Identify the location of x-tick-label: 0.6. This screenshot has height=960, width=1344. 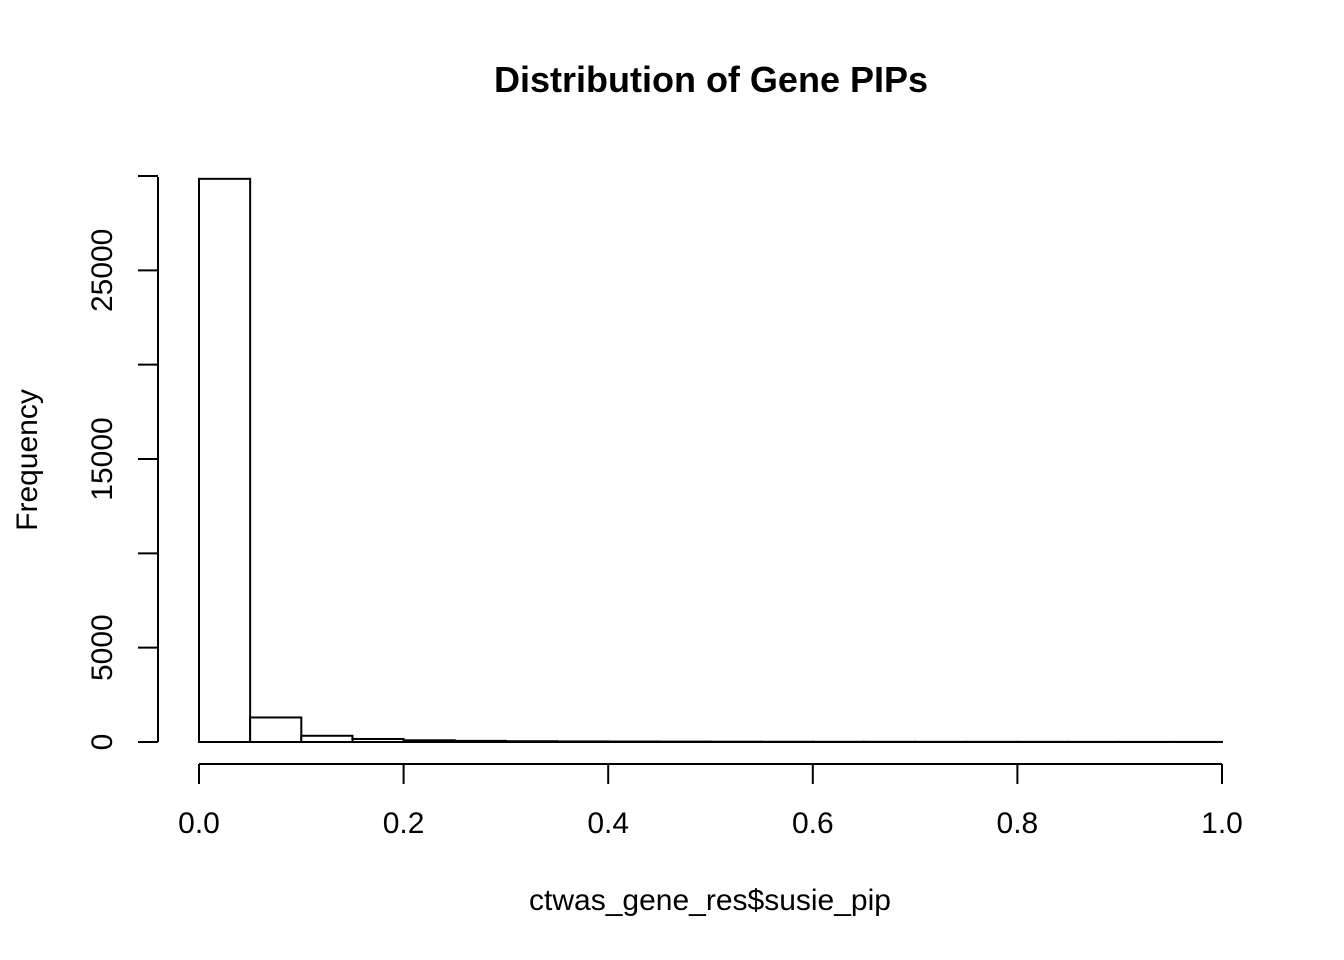
(813, 823).